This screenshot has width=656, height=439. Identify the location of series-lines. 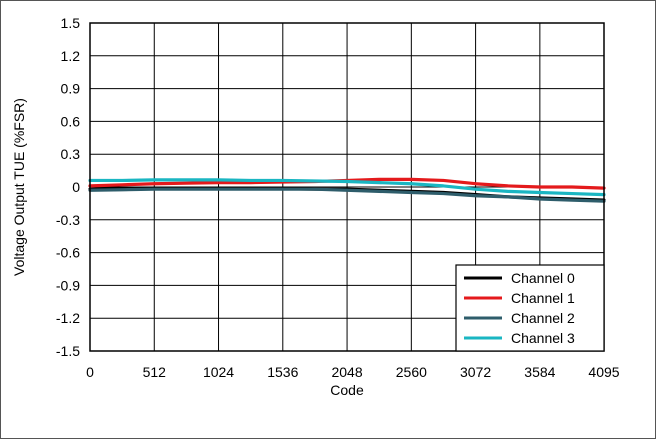
(347, 190).